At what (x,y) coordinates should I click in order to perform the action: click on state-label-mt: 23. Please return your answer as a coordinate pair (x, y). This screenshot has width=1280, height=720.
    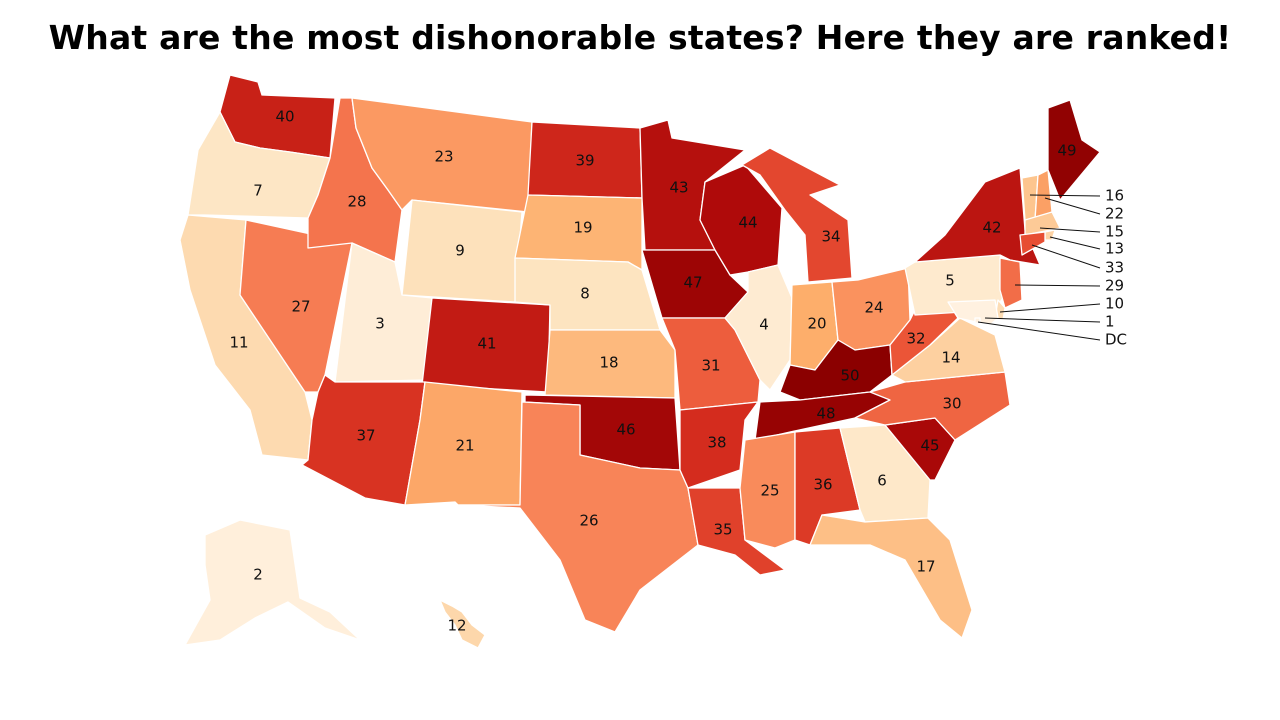
    Looking at the image, I should click on (443, 157).